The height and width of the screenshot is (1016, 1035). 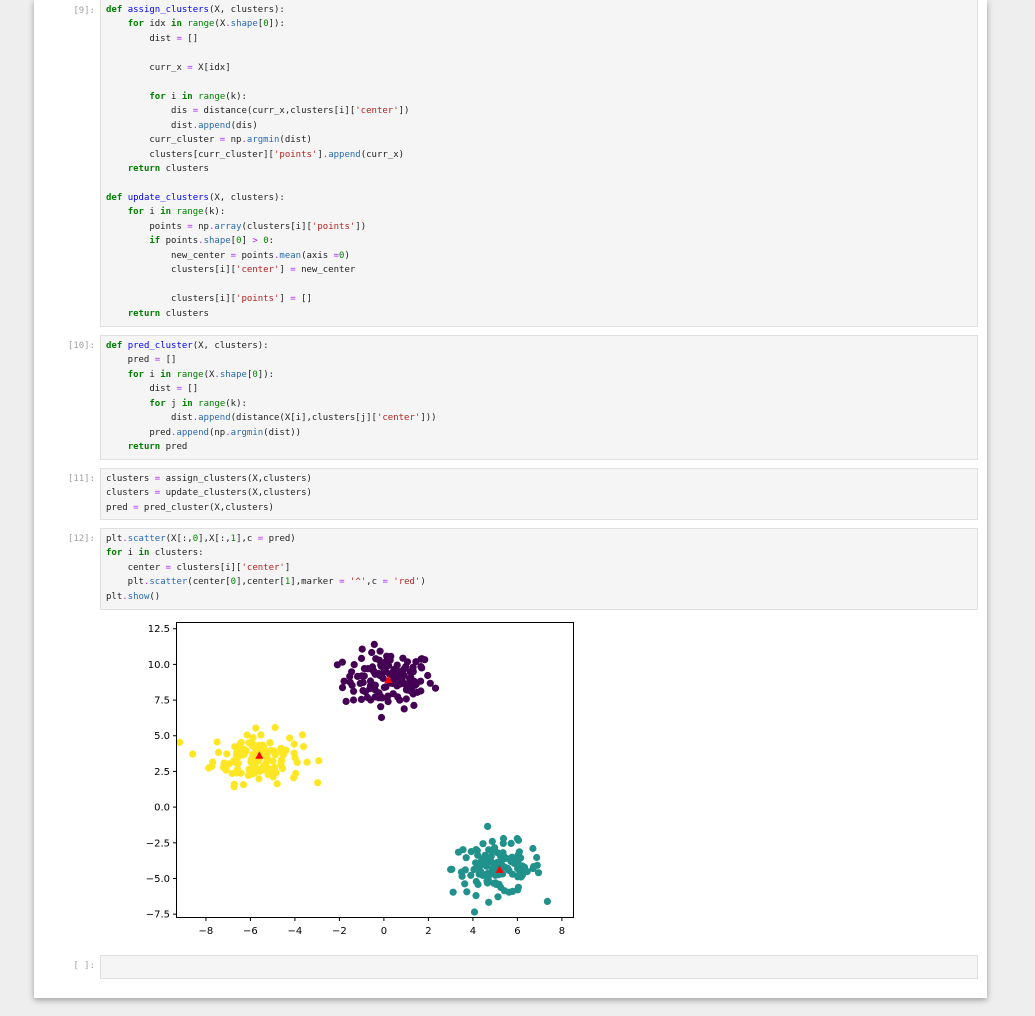 What do you see at coordinates (214, 539) in the screenshot?
I see `code-token: ],X[:,` at bounding box center [214, 539].